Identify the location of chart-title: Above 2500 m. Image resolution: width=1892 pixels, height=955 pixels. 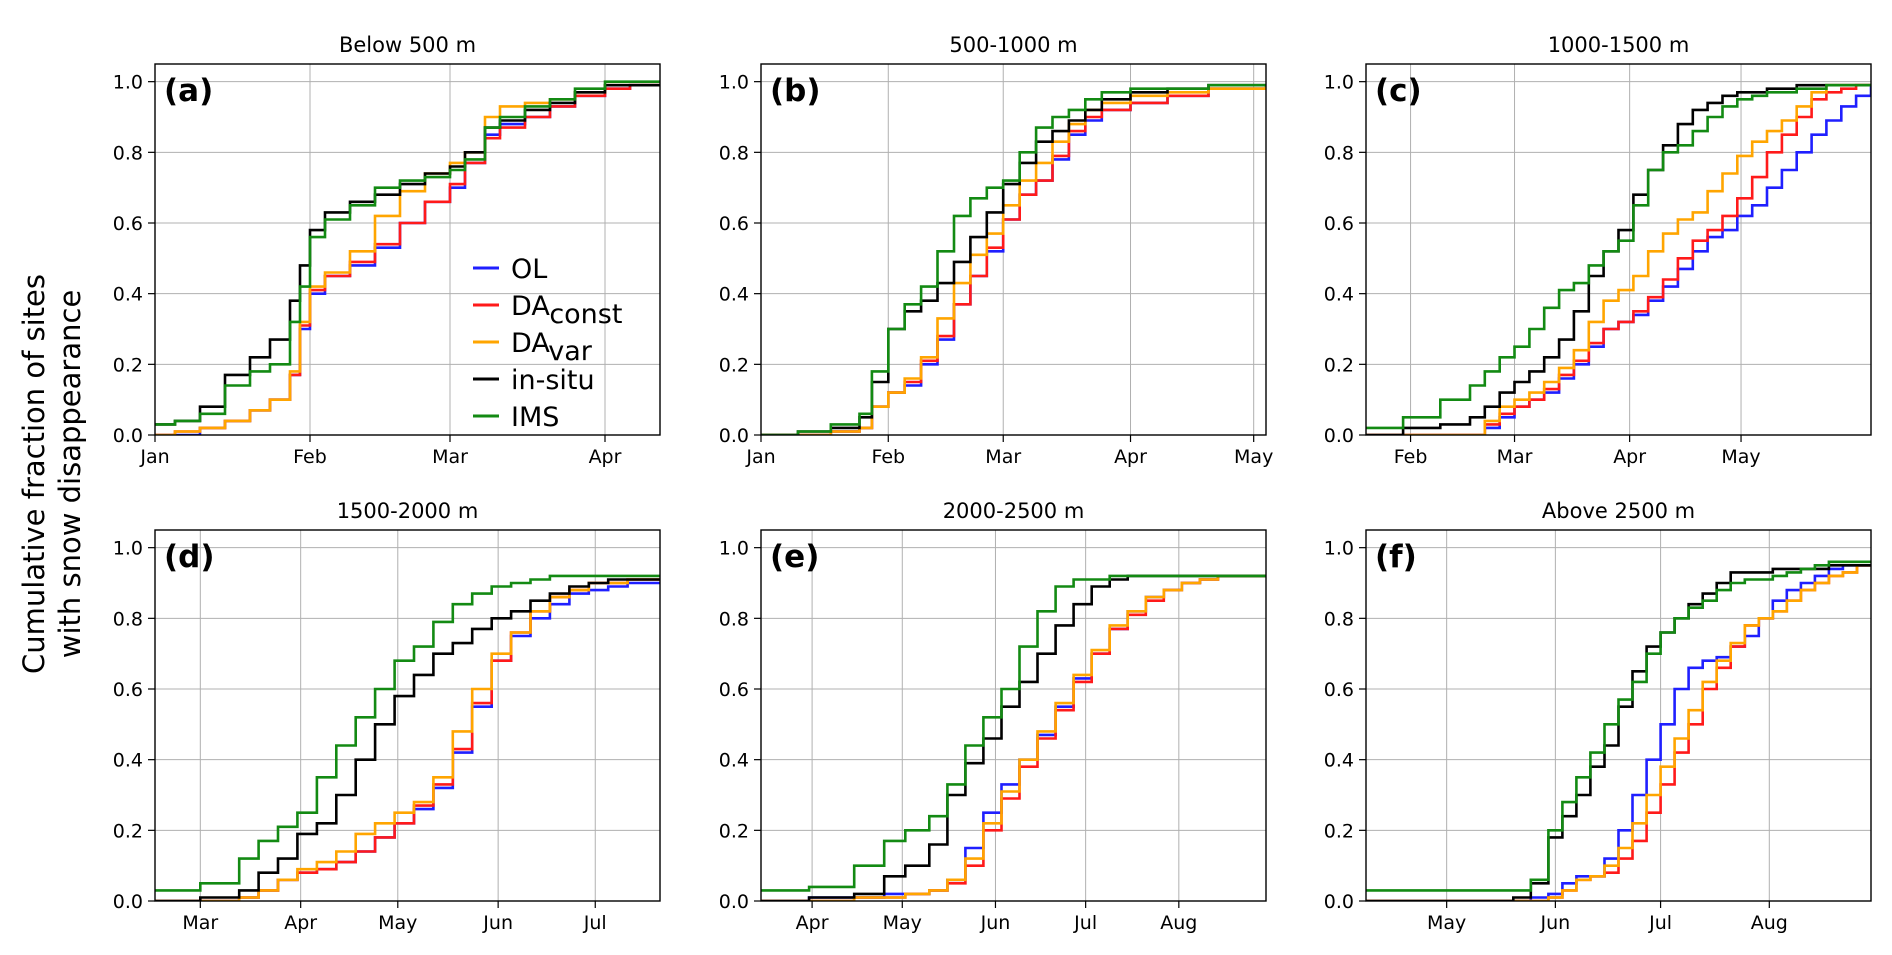
(1618, 511).